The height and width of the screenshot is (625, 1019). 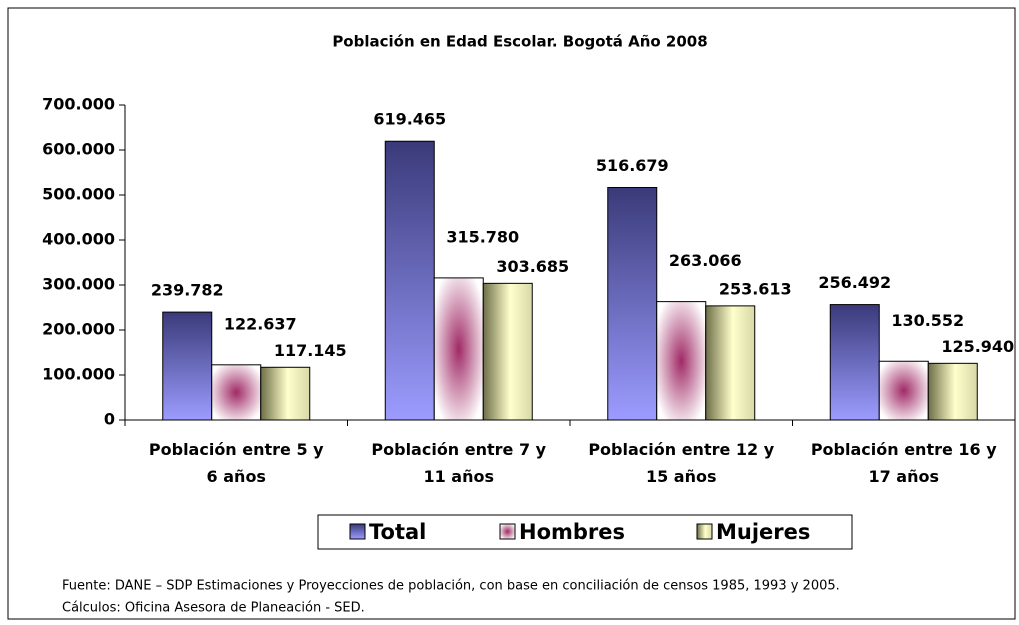 I want to click on value-label: 303.685, so click(x=532, y=266).